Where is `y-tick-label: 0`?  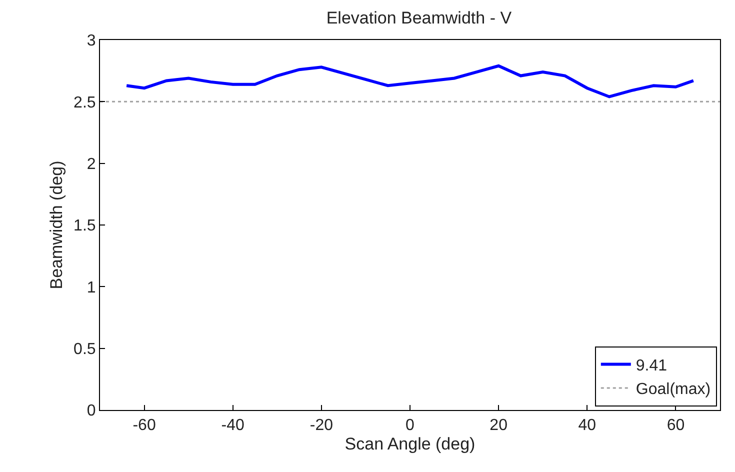 y-tick-label: 0 is located at coordinates (91, 411).